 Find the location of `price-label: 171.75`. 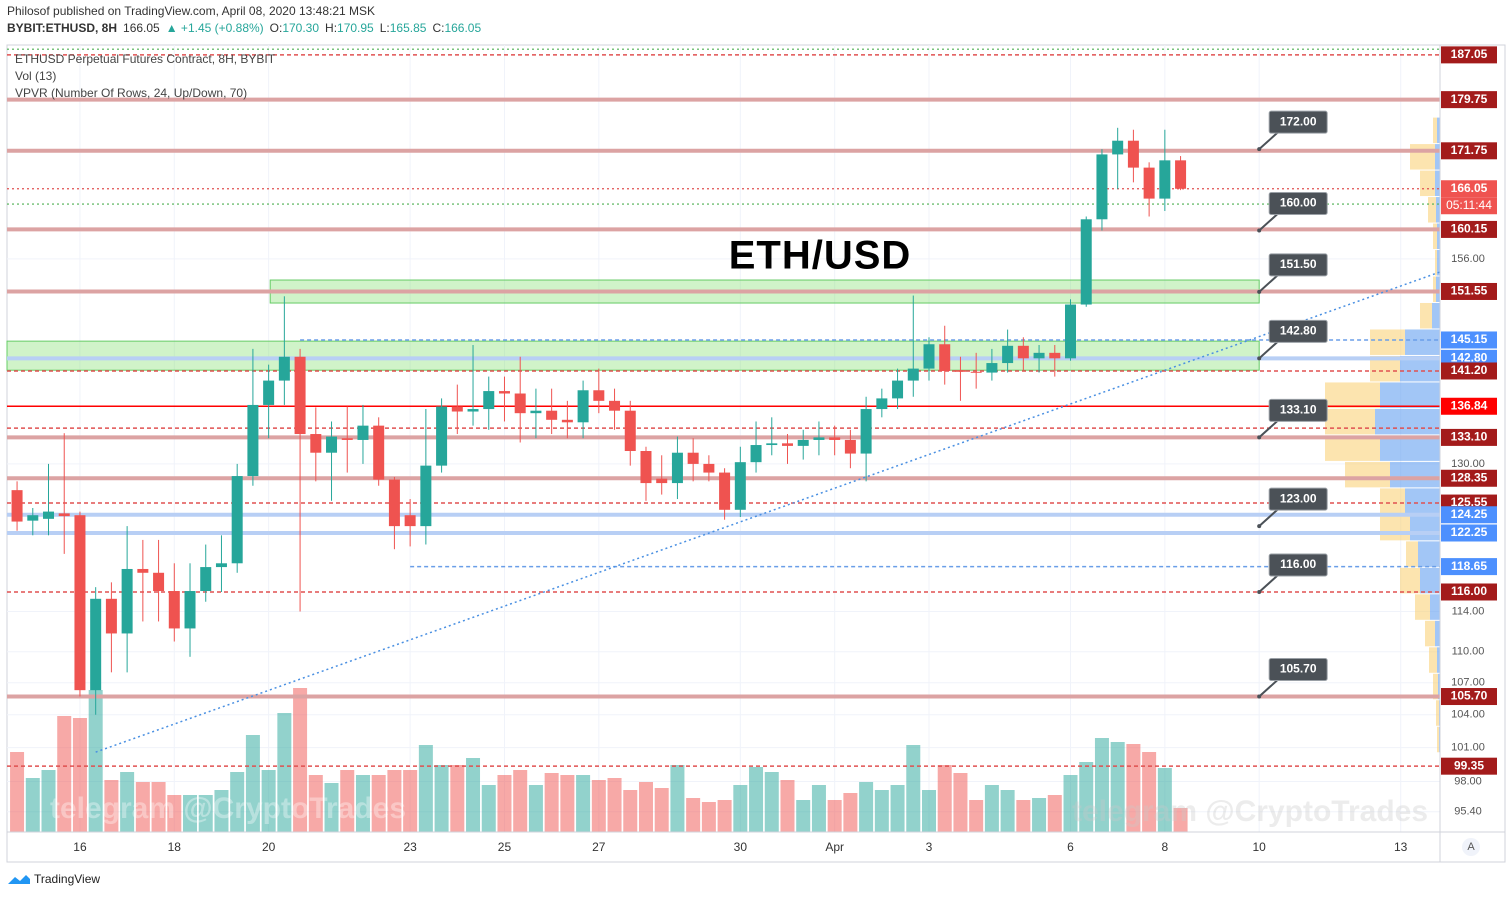

price-label: 171.75 is located at coordinates (1469, 150).